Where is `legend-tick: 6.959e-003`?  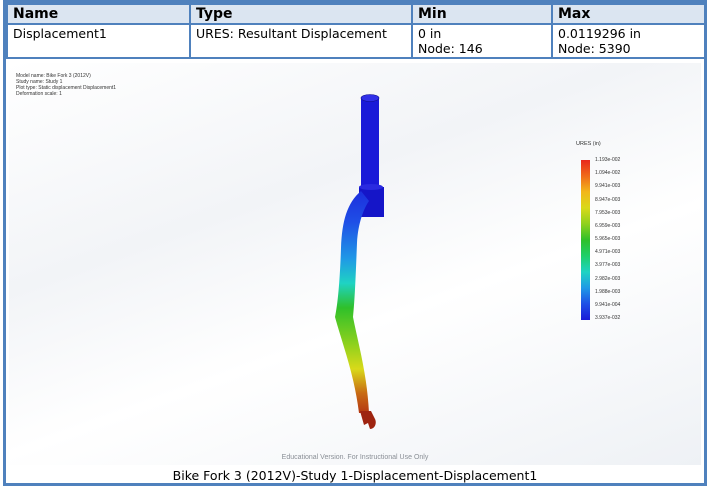
legend-tick: 6.959e-003 is located at coordinates (608, 225).